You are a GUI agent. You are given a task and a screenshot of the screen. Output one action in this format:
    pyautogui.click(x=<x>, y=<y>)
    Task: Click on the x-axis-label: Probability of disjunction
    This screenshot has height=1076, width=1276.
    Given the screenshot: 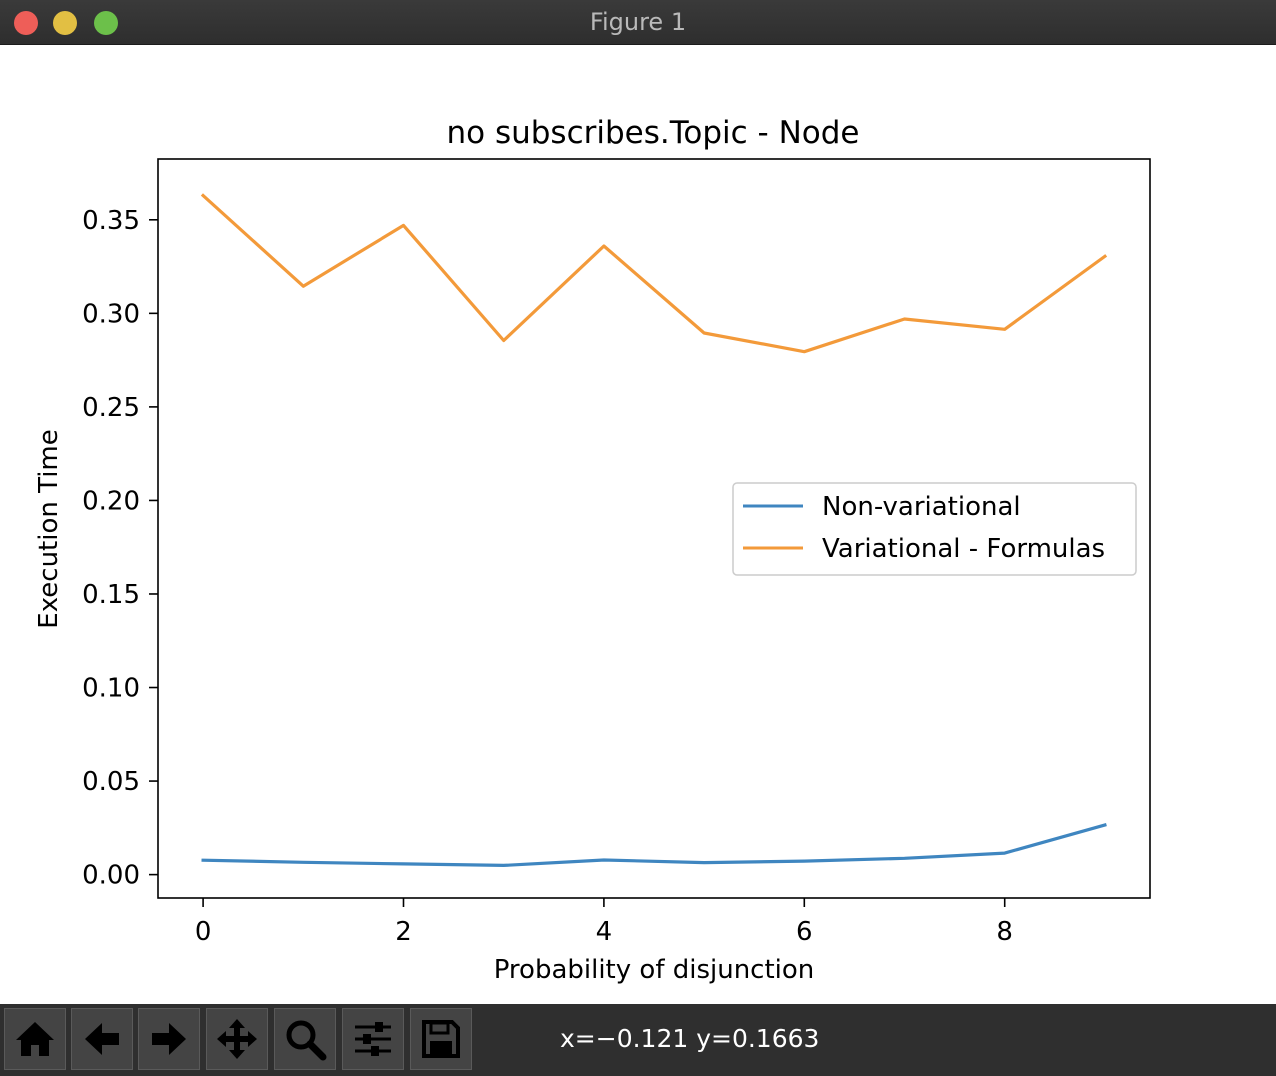 What is the action you would take?
    pyautogui.click(x=654, y=970)
    